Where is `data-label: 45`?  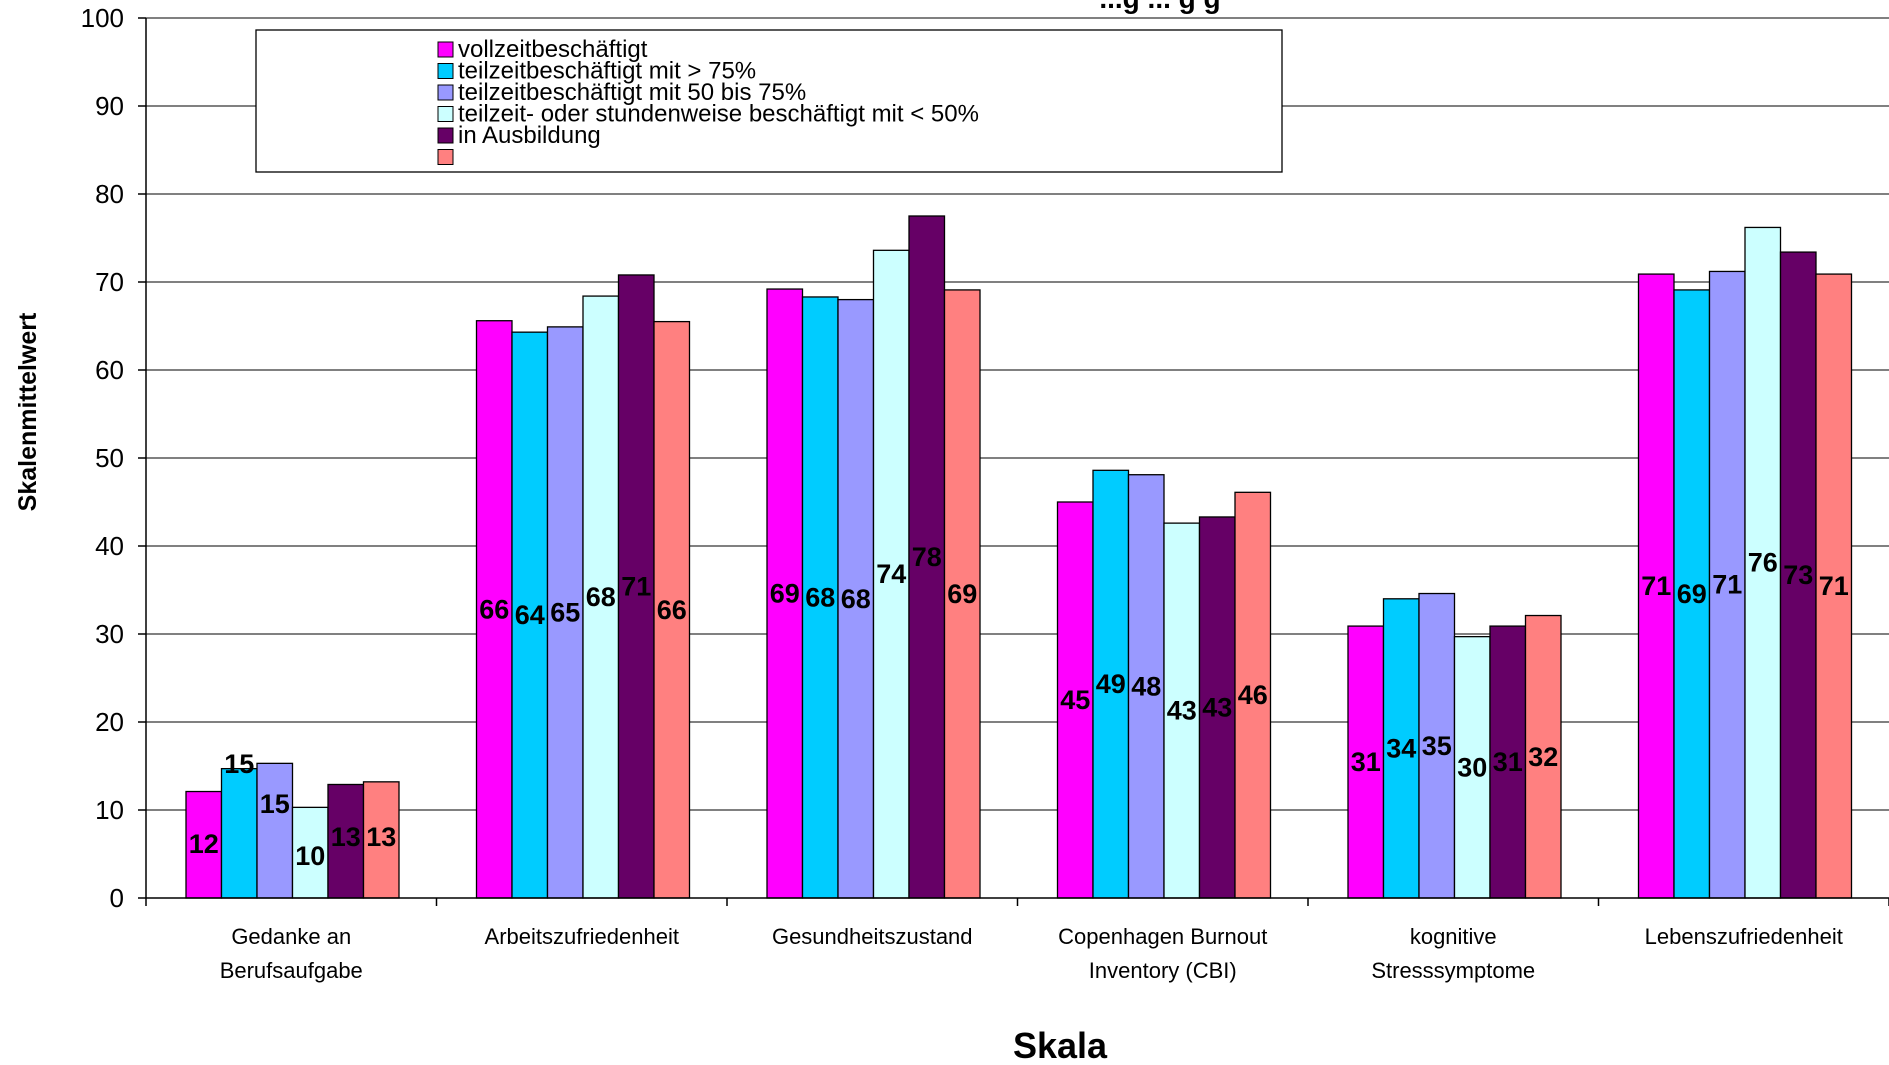
data-label: 45 is located at coordinates (1075, 700).